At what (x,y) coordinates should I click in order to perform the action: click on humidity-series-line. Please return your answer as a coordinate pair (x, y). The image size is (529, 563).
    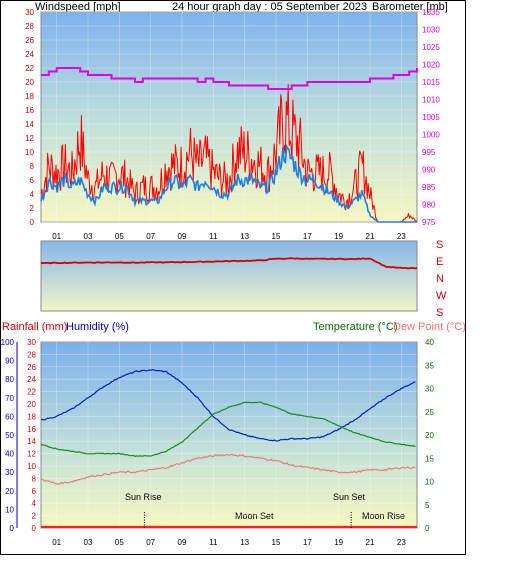
    Looking at the image, I should click on (228, 405).